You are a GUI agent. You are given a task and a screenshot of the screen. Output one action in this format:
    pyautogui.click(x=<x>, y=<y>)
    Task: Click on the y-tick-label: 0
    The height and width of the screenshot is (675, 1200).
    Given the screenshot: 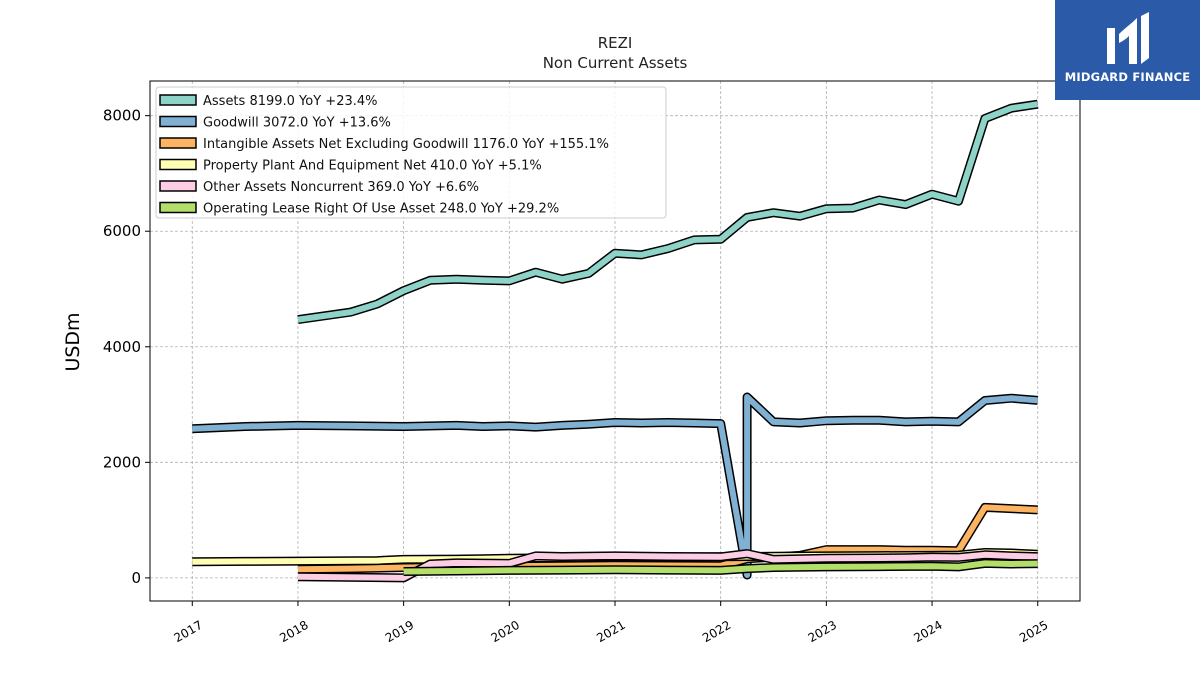 What is the action you would take?
    pyautogui.click(x=136, y=578)
    